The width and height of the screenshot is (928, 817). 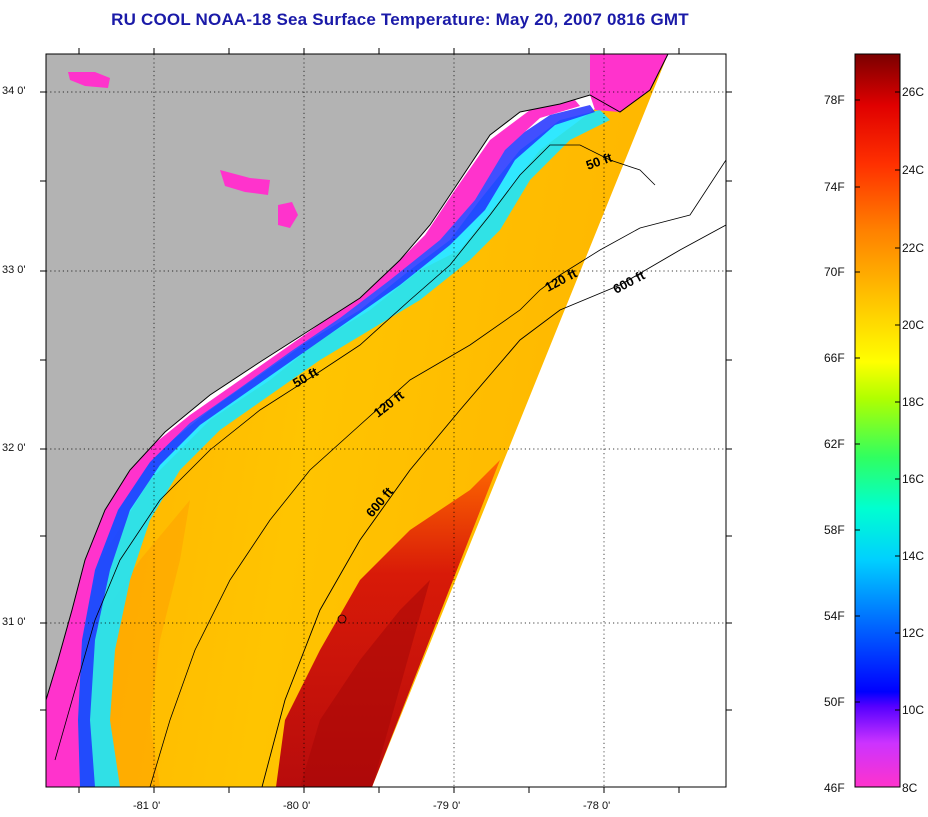 What do you see at coordinates (913, 479) in the screenshot?
I see `cb-label-16c: 16C` at bounding box center [913, 479].